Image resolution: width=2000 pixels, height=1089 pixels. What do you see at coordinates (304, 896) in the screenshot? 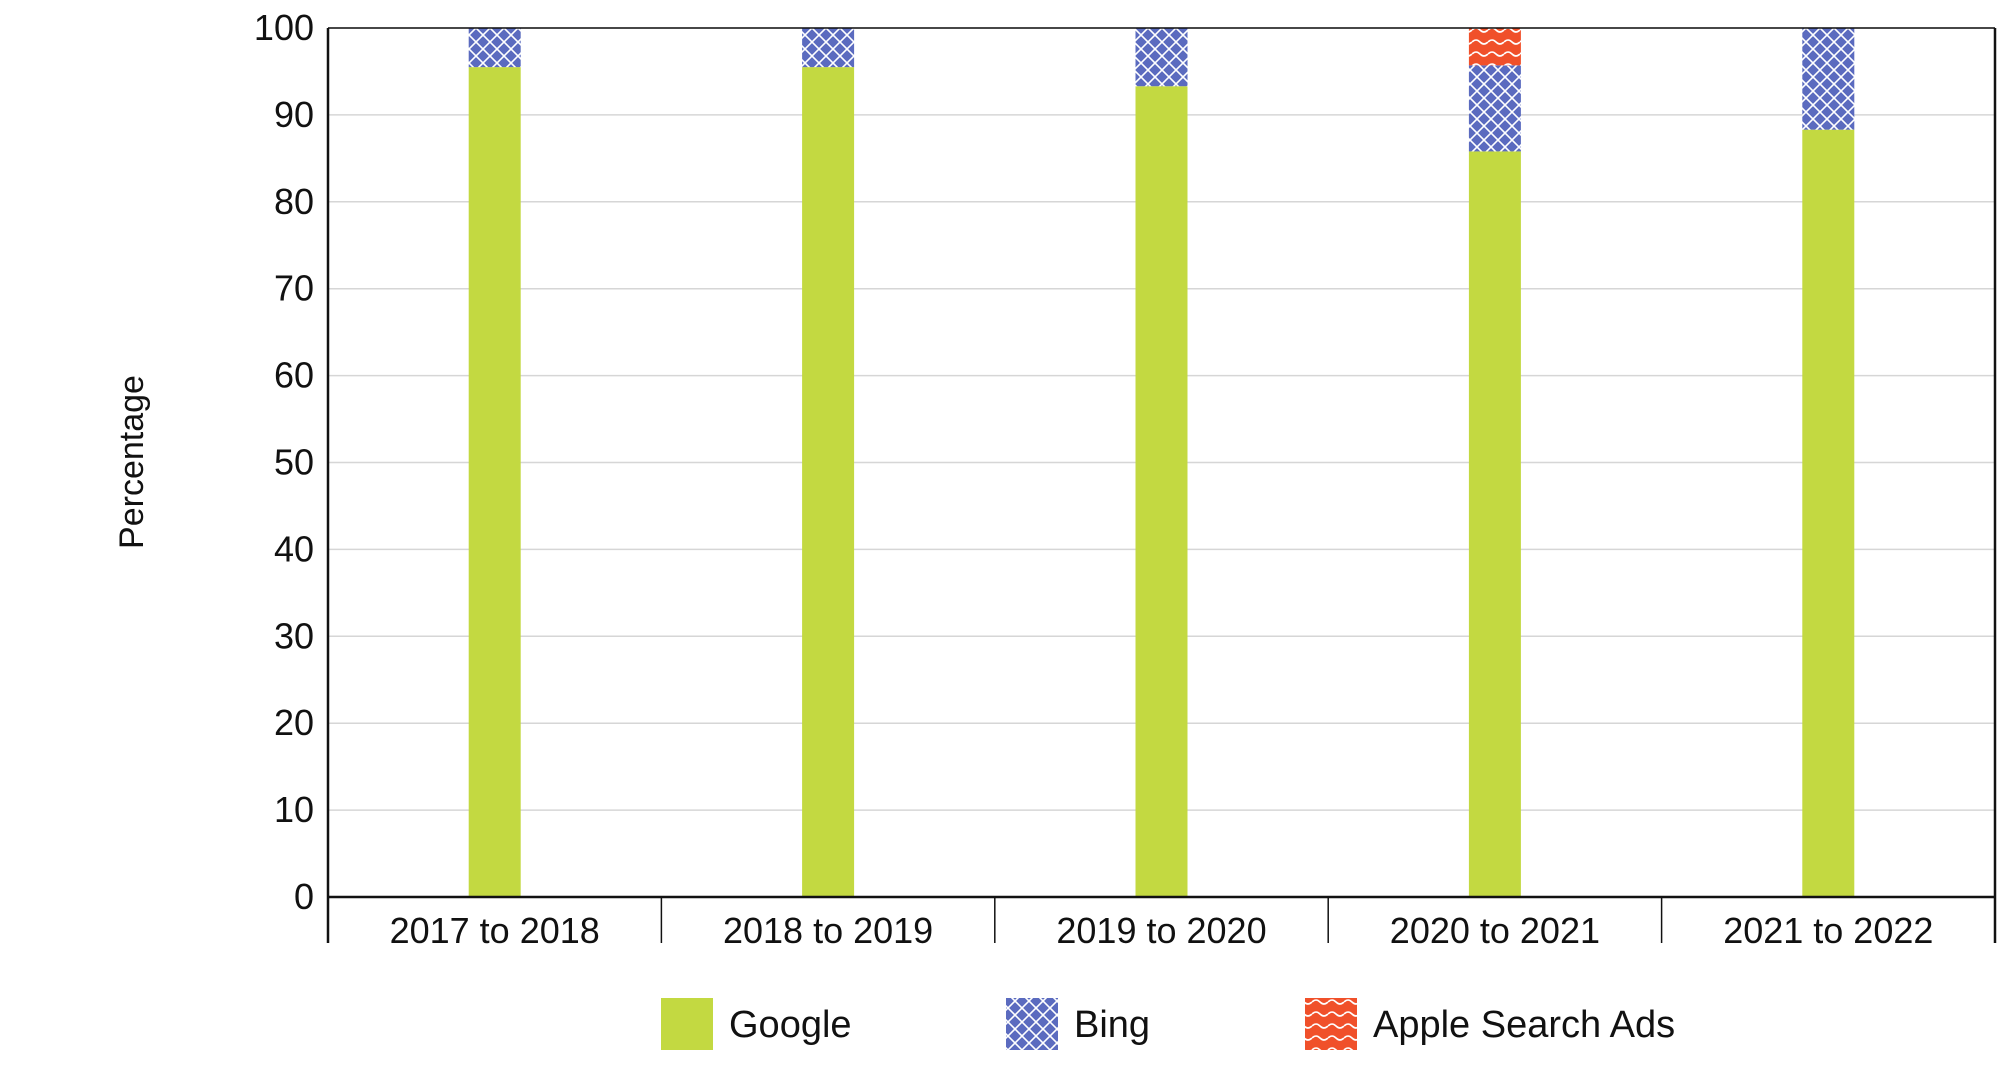
I see `y-tick-label: 0` at bounding box center [304, 896].